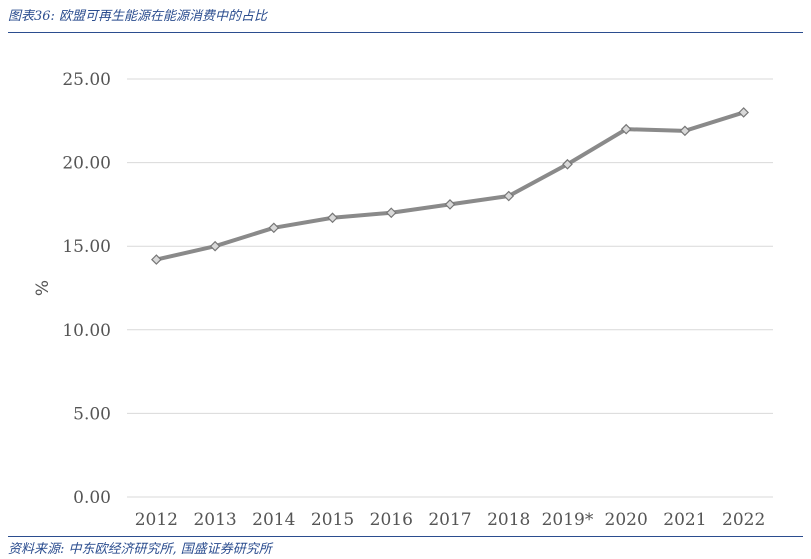 This screenshot has height=559, width=811. What do you see at coordinates (86, 331) in the screenshot?
I see `y-tick-label: 10.00` at bounding box center [86, 331].